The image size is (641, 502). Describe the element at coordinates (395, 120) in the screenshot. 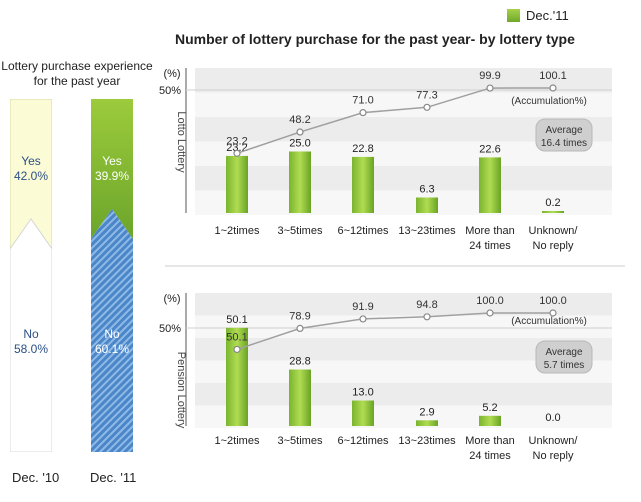

I see `lotto-accumulation-line` at that location.